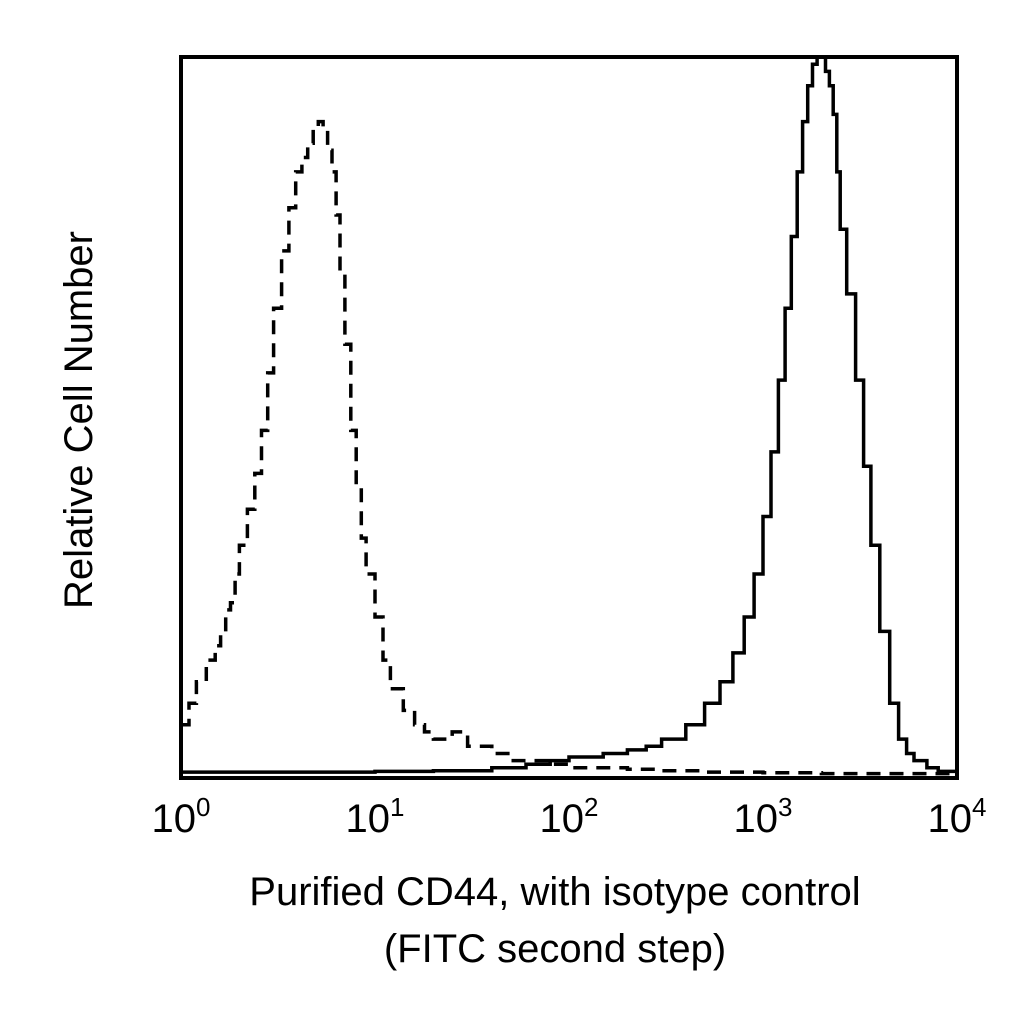 This screenshot has height=1024, width=1024. Describe the element at coordinates (554, 892) in the screenshot. I see `x-axis-title-line-1: Purified CD44, with isotype control` at that location.